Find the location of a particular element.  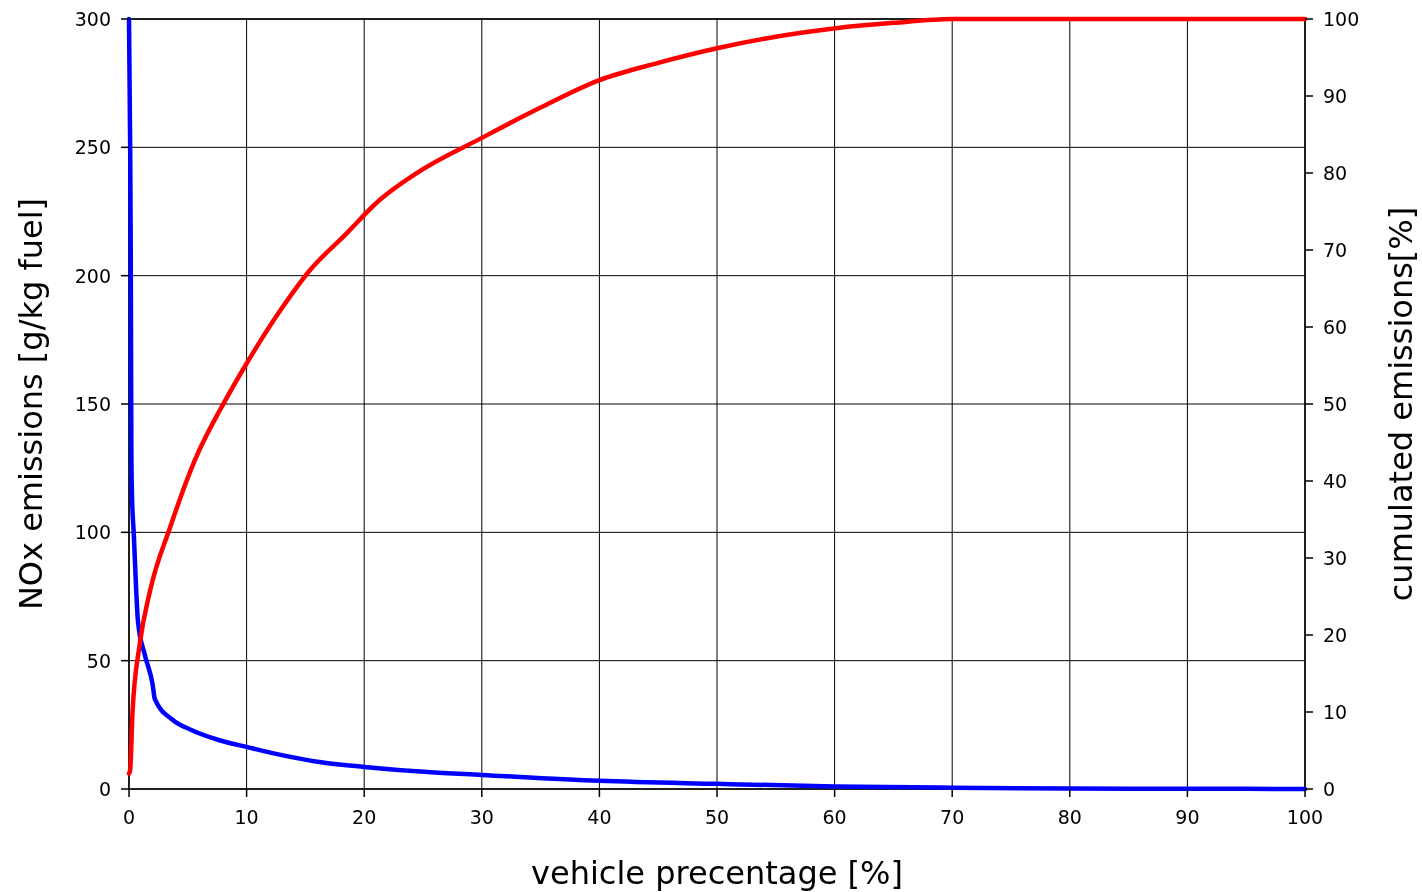

y2-tick-label: 90 is located at coordinates (1335, 96).